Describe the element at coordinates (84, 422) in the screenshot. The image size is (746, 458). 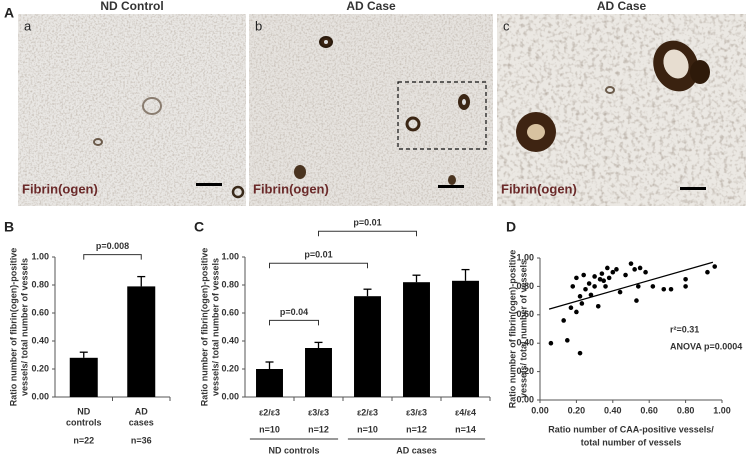
I see `x-tick-label: controls` at that location.